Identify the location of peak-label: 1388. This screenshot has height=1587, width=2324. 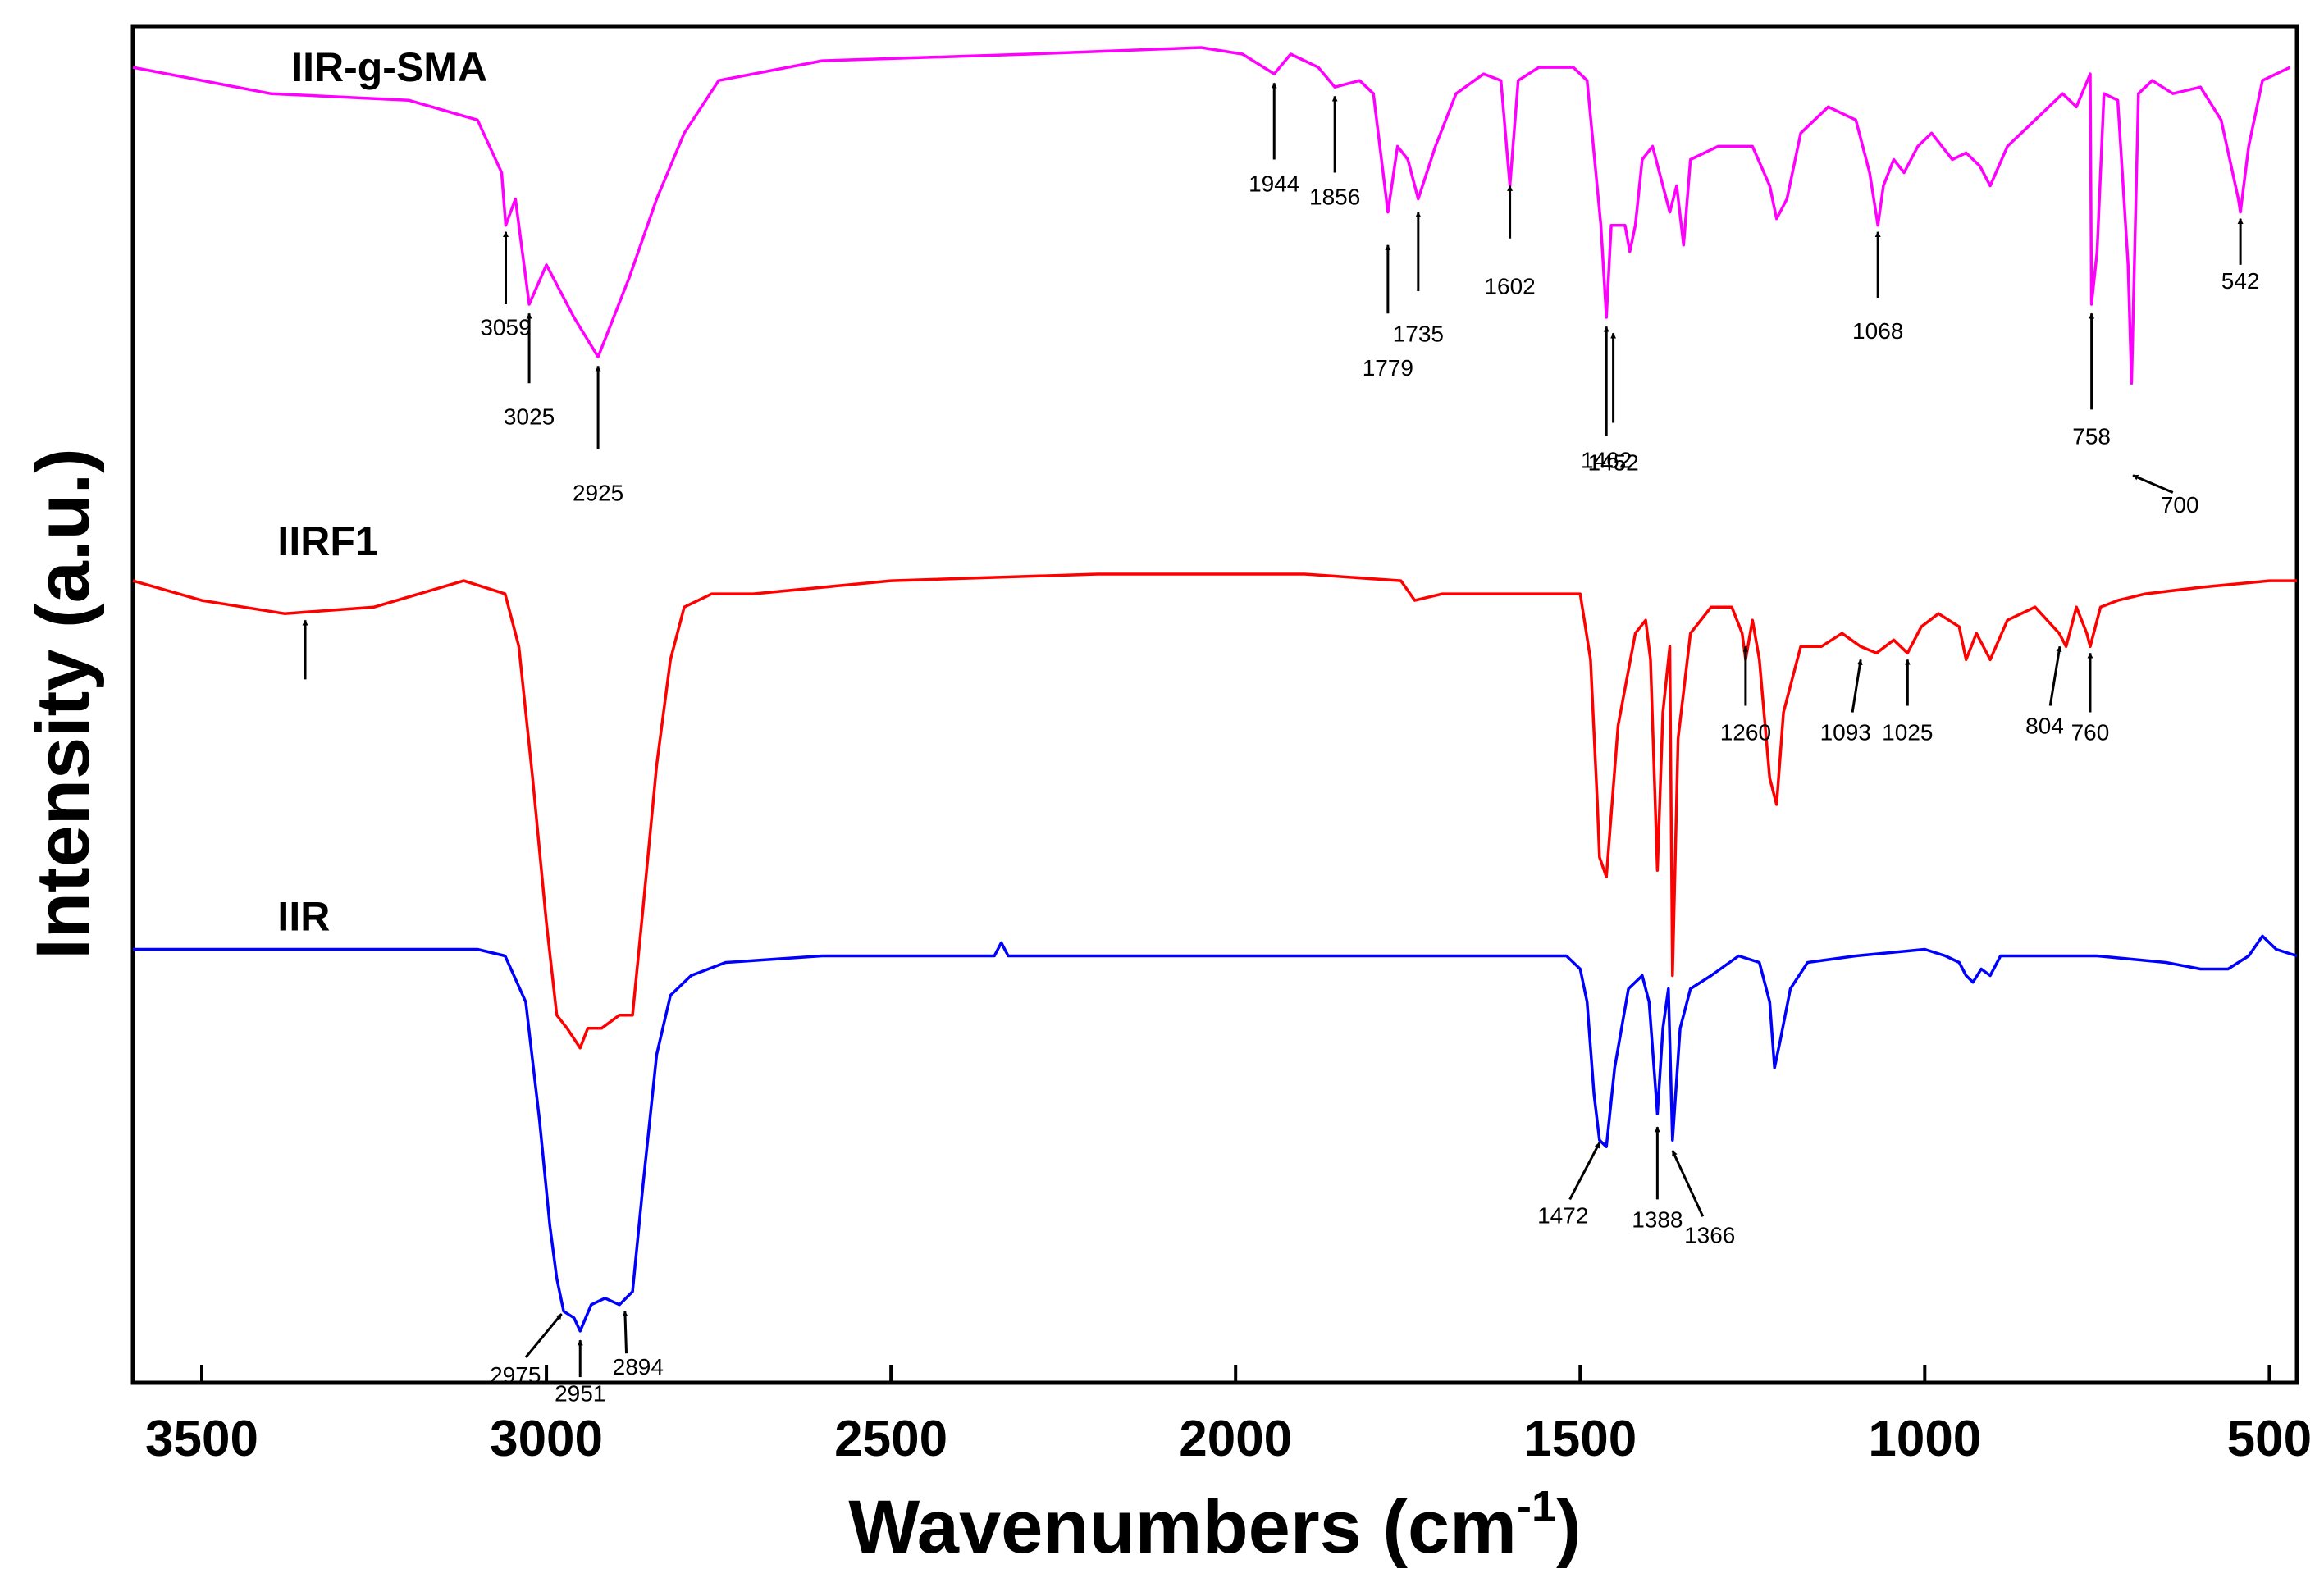
(1657, 1219).